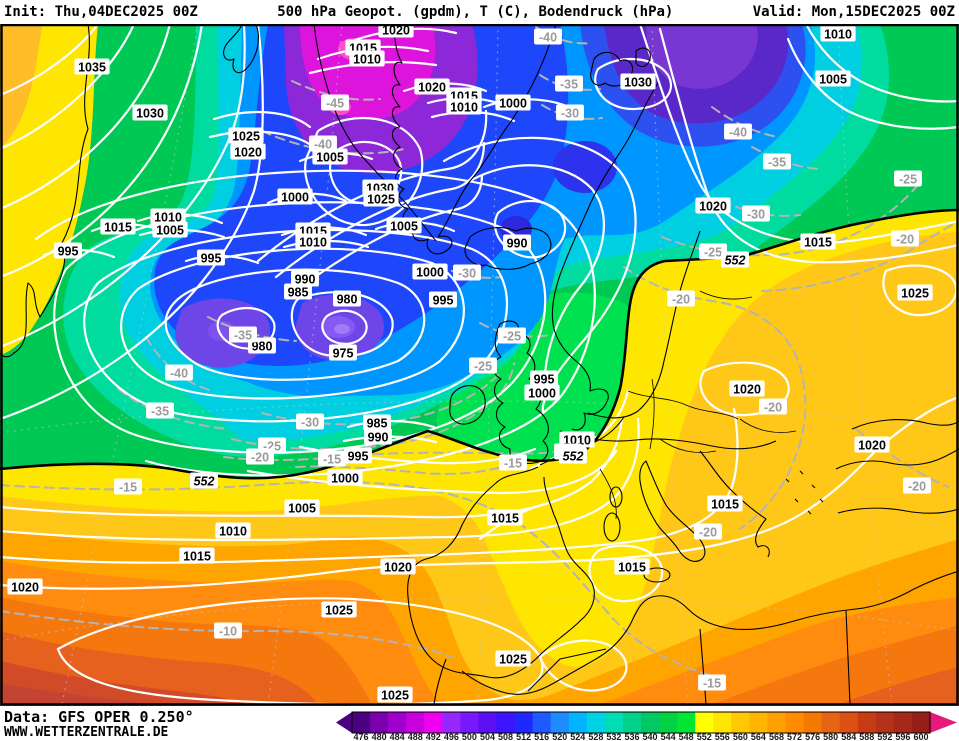 Image resolution: width=959 pixels, height=741 pixels. I want to click on colorbar-tick-label: 596, so click(902, 736).